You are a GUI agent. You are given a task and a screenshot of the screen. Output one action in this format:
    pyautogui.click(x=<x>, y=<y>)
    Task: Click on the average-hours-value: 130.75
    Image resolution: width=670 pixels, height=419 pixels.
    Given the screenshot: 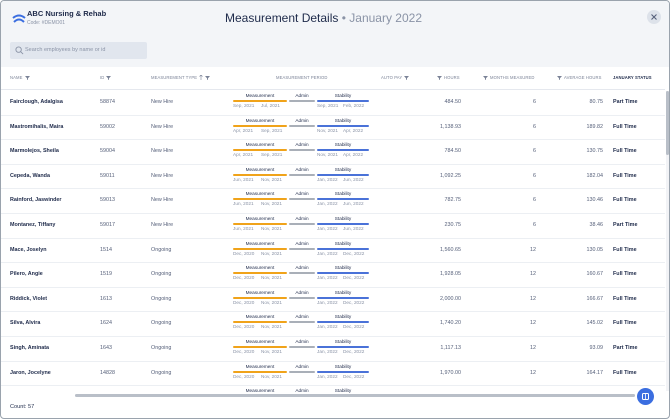 What is the action you would take?
    pyautogui.click(x=595, y=151)
    